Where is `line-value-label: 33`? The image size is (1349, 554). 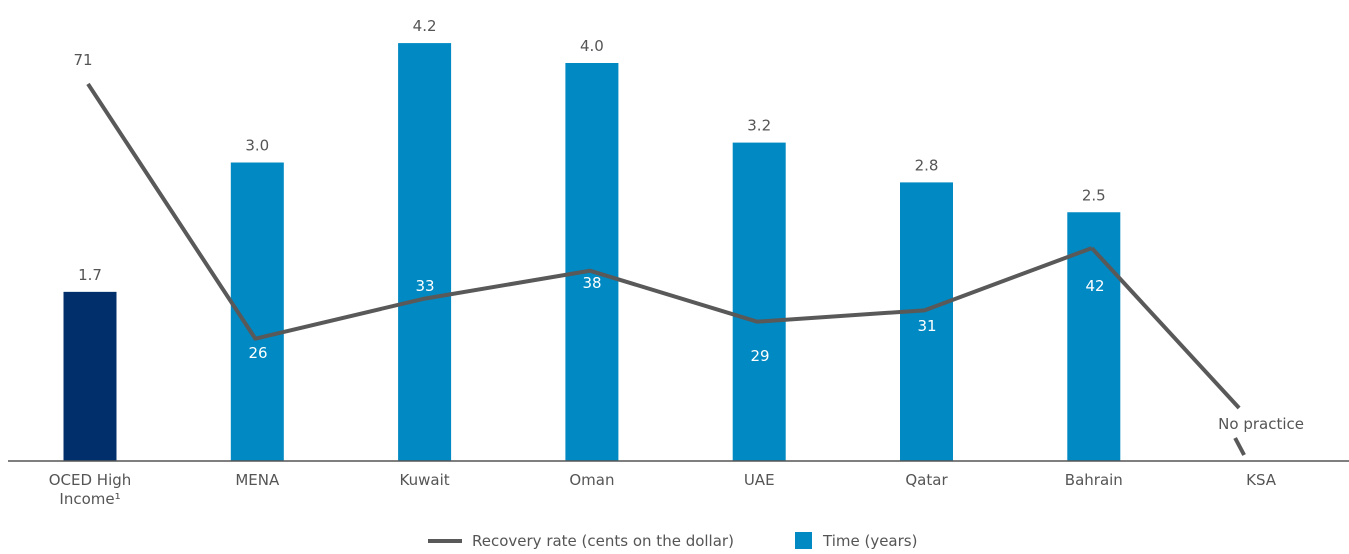
line-value-label: 33 is located at coordinates (424, 286).